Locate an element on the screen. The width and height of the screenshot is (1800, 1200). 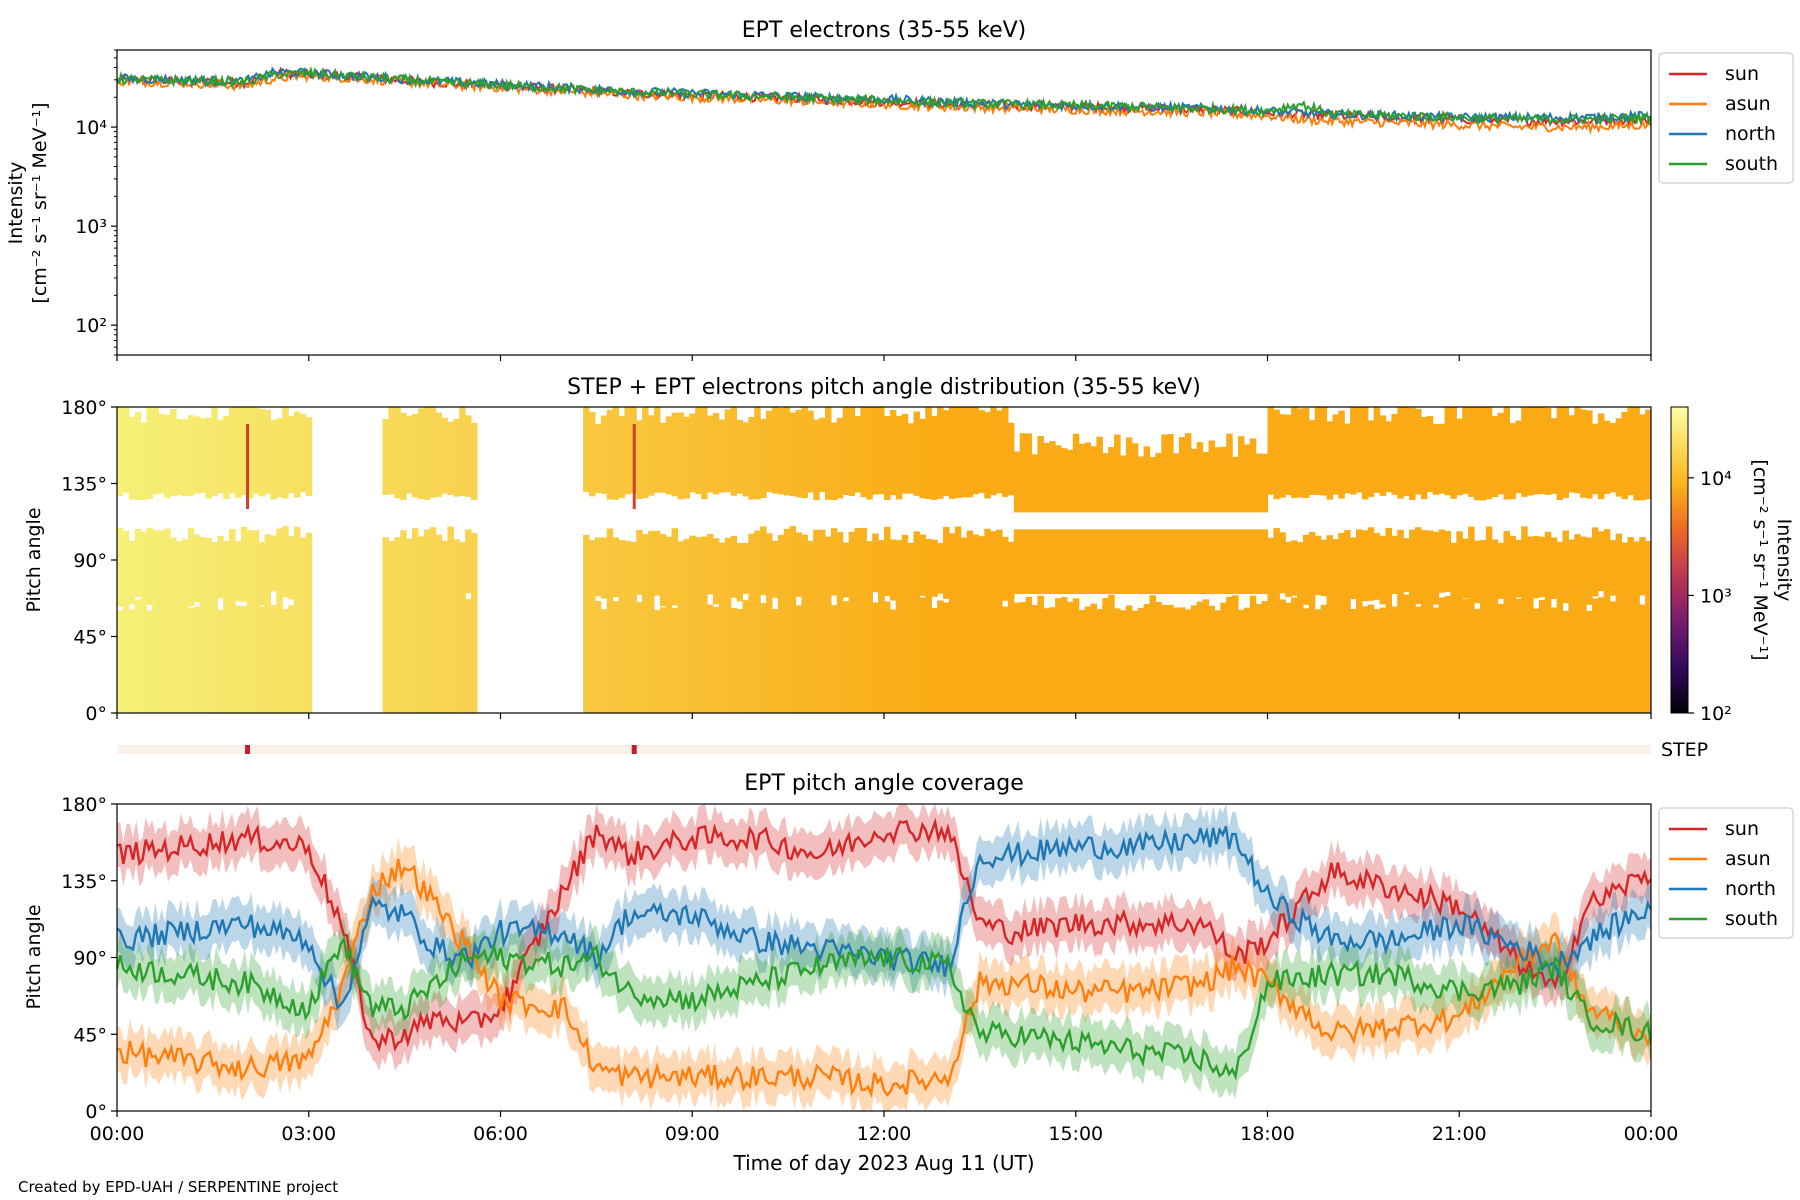
x-tick-label: 12:00 is located at coordinates (884, 1134).